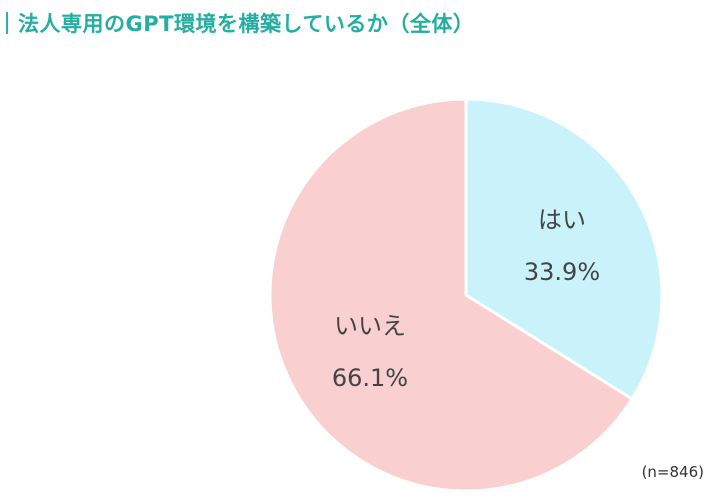 Image resolution: width=714 pixels, height=497 pixels. I want to click on chart-title-bar: 法人専用のGPT環境を構築しているか（全体）, so click(240, 23).